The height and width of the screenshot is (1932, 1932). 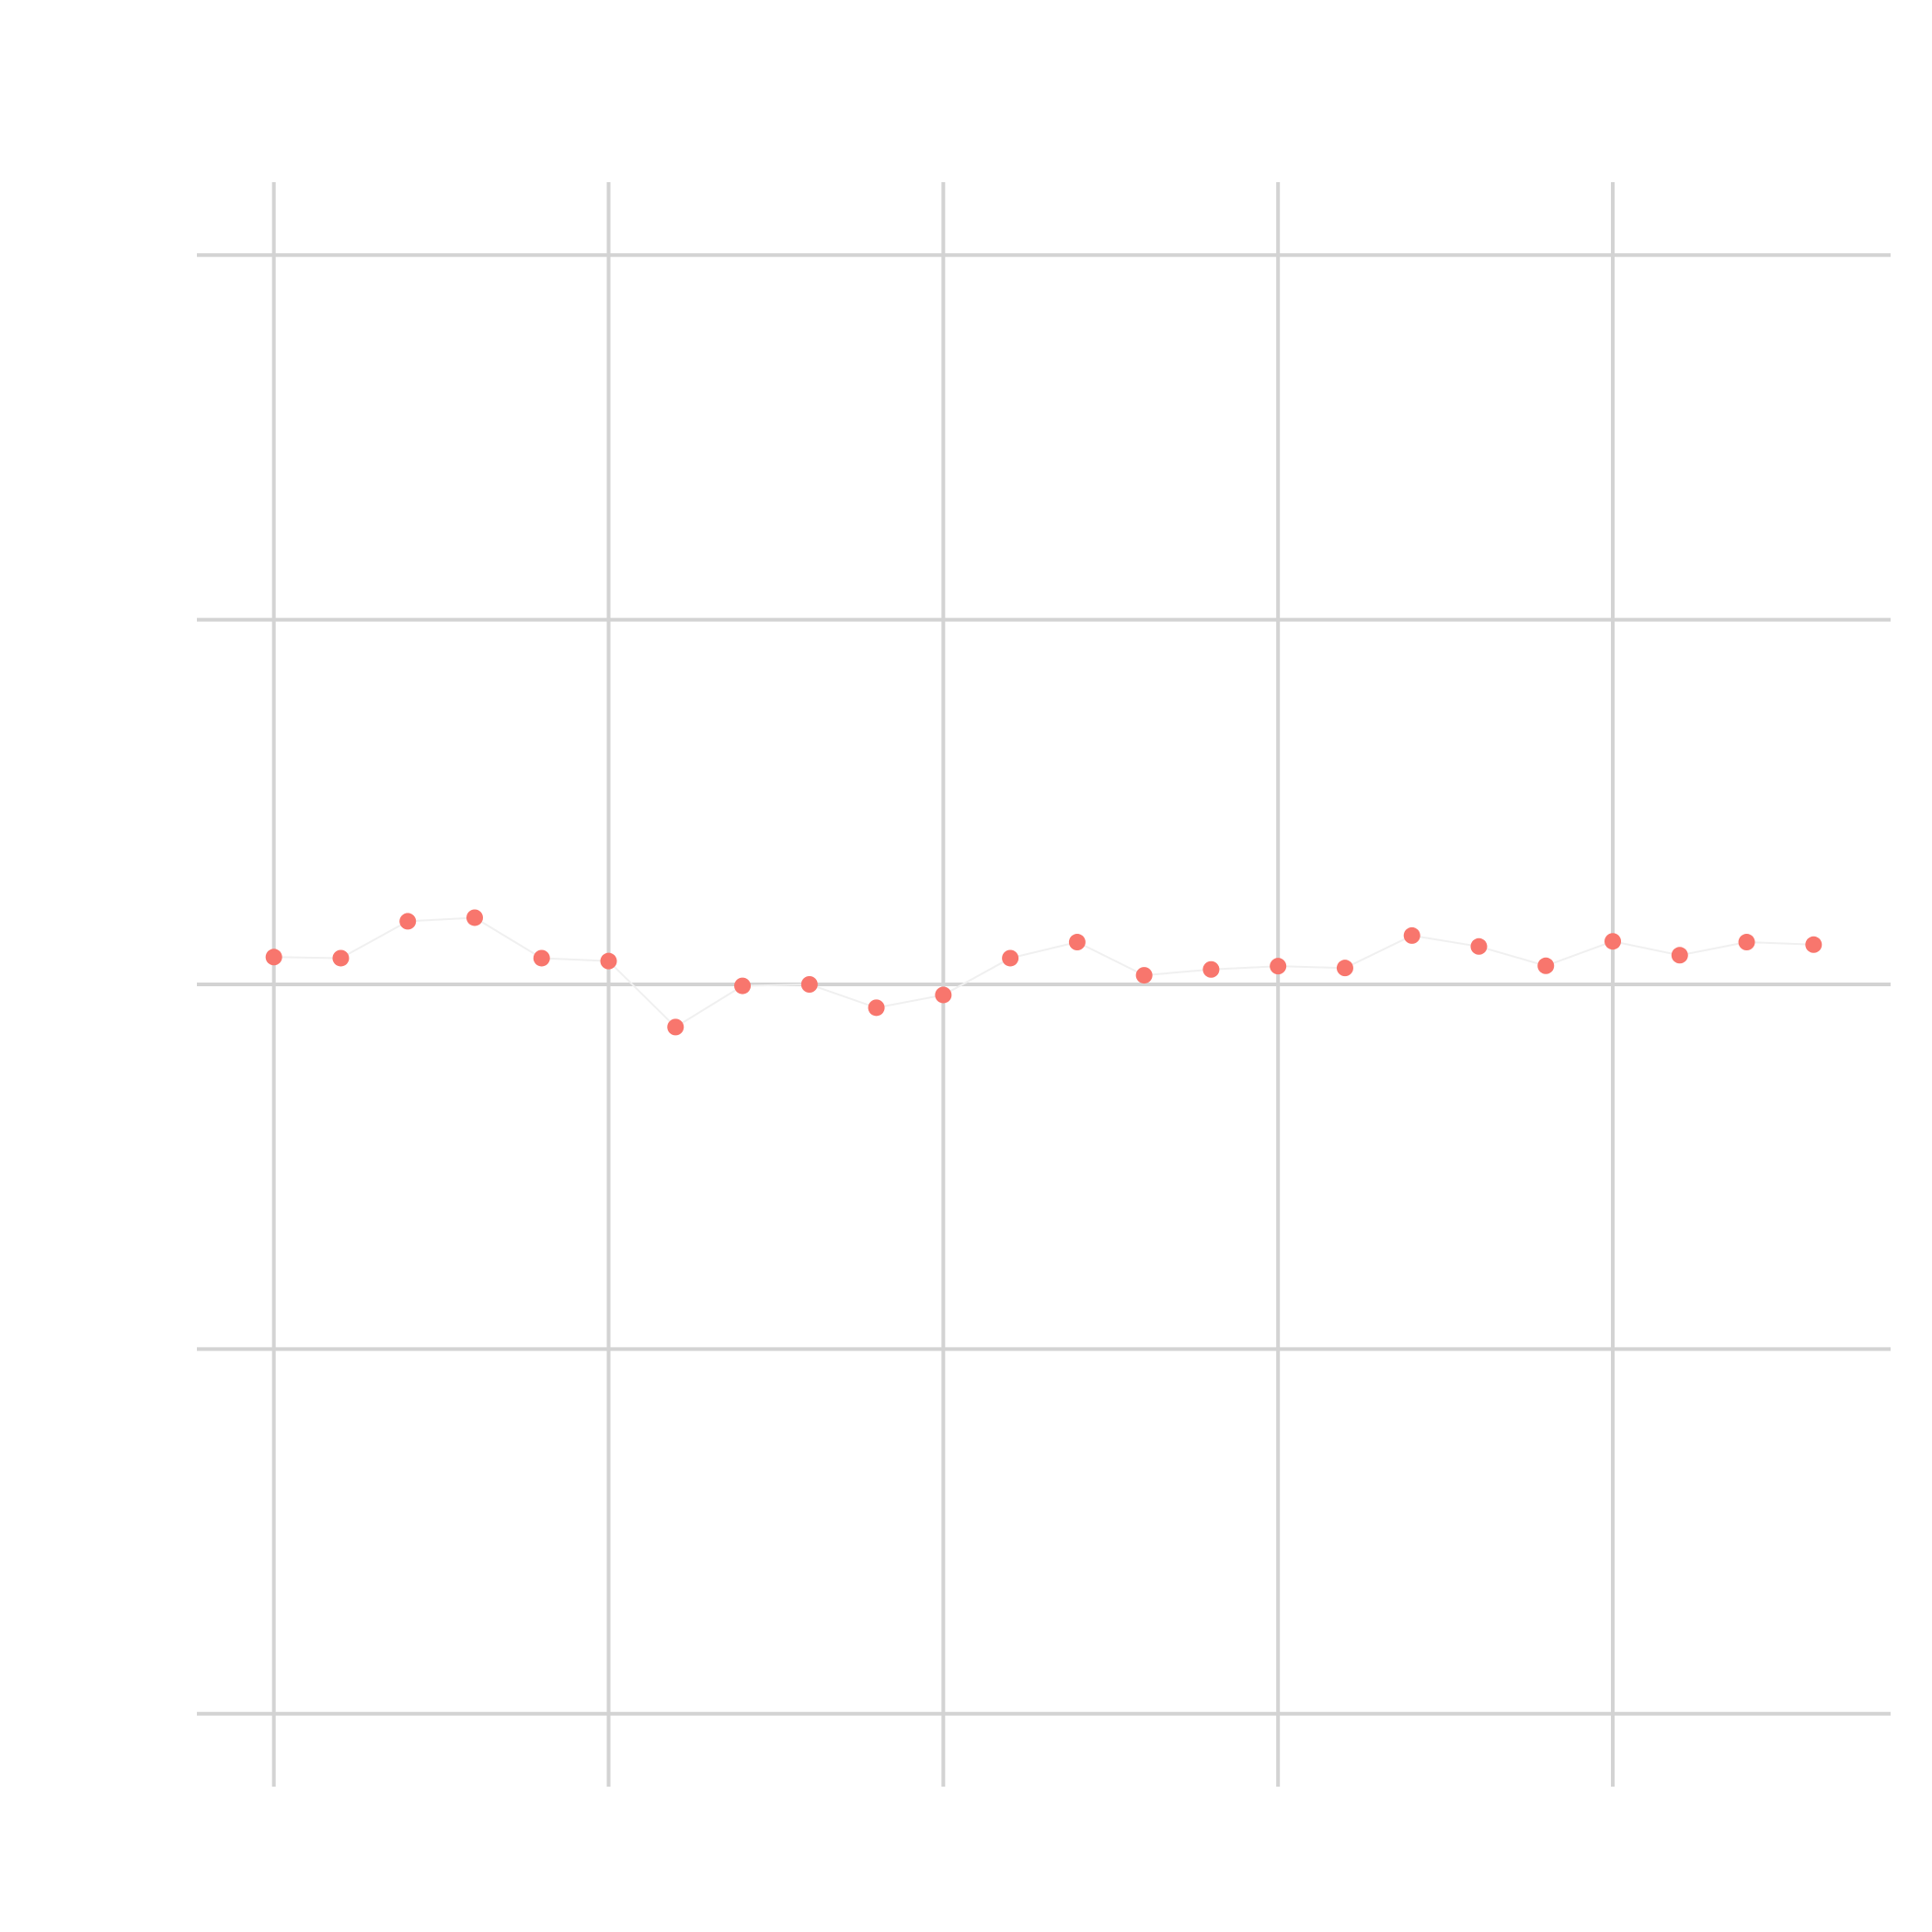 I want to click on series-line, so click(x=1043, y=972).